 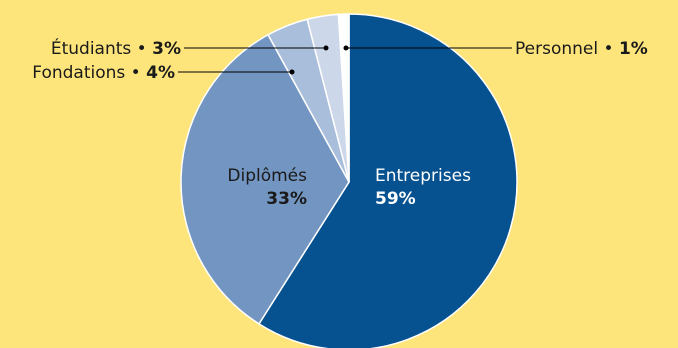 What do you see at coordinates (343, 98) in the screenshot?
I see `pie-slice-personnel` at bounding box center [343, 98].